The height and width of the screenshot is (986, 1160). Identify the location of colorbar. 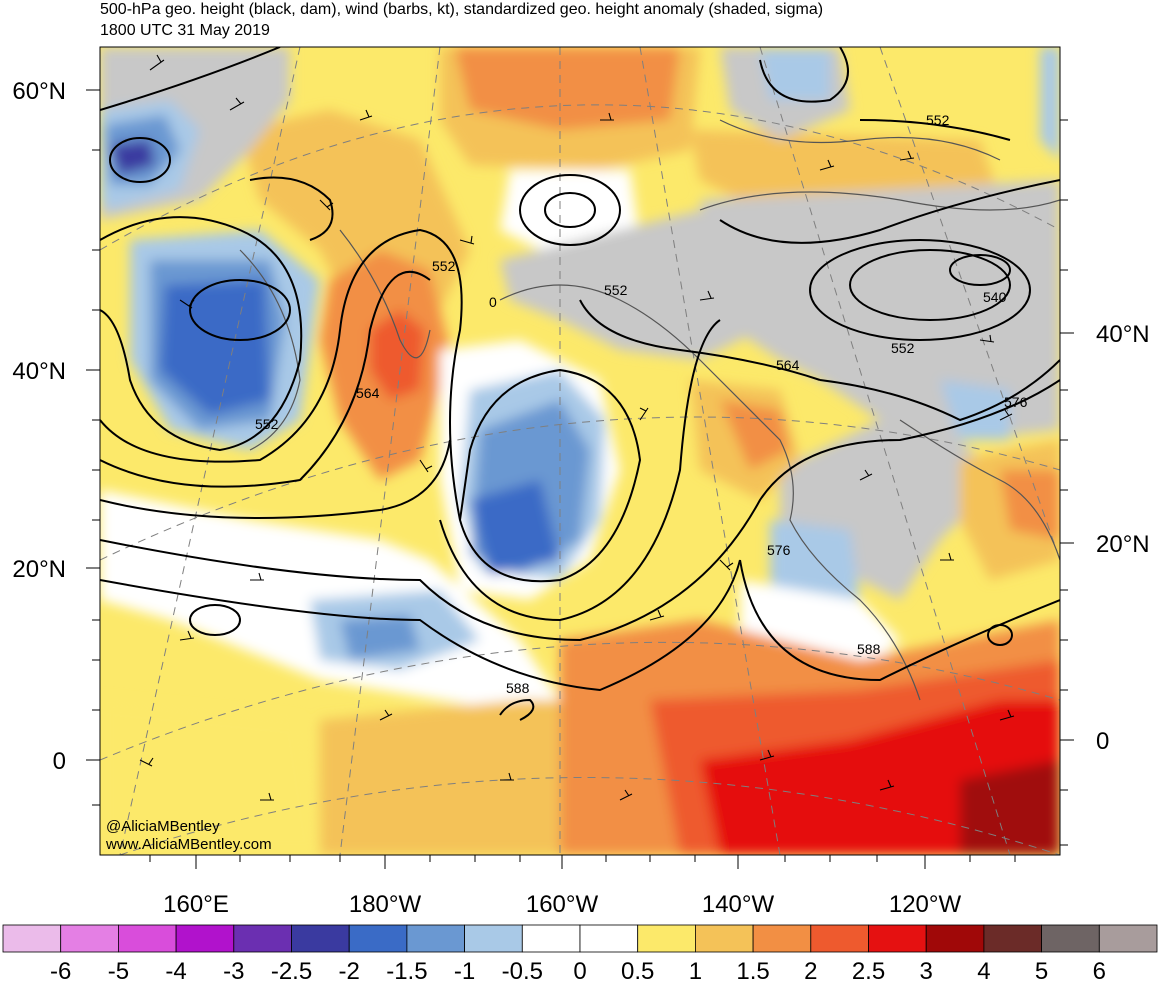
(580, 938).